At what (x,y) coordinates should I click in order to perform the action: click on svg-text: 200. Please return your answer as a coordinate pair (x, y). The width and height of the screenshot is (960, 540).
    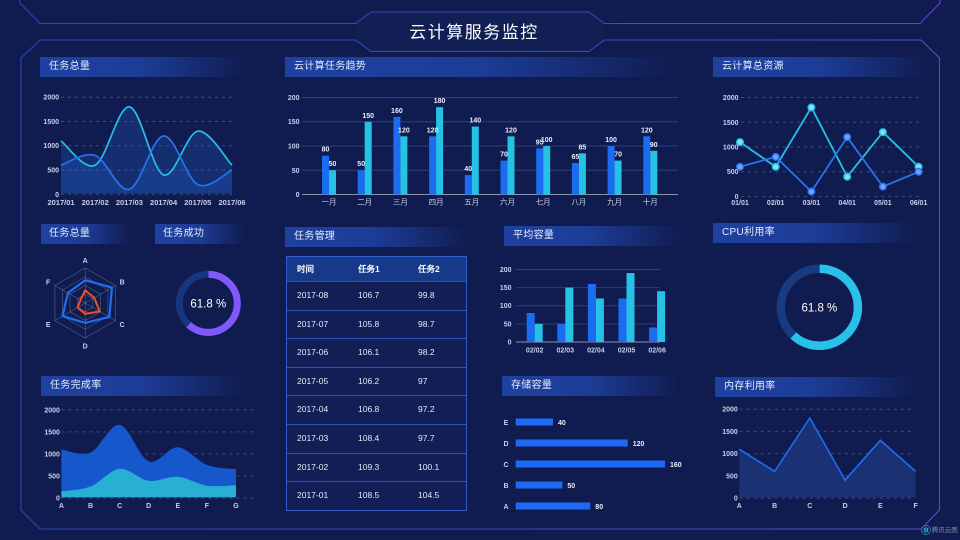
    Looking at the image, I should click on (294, 98).